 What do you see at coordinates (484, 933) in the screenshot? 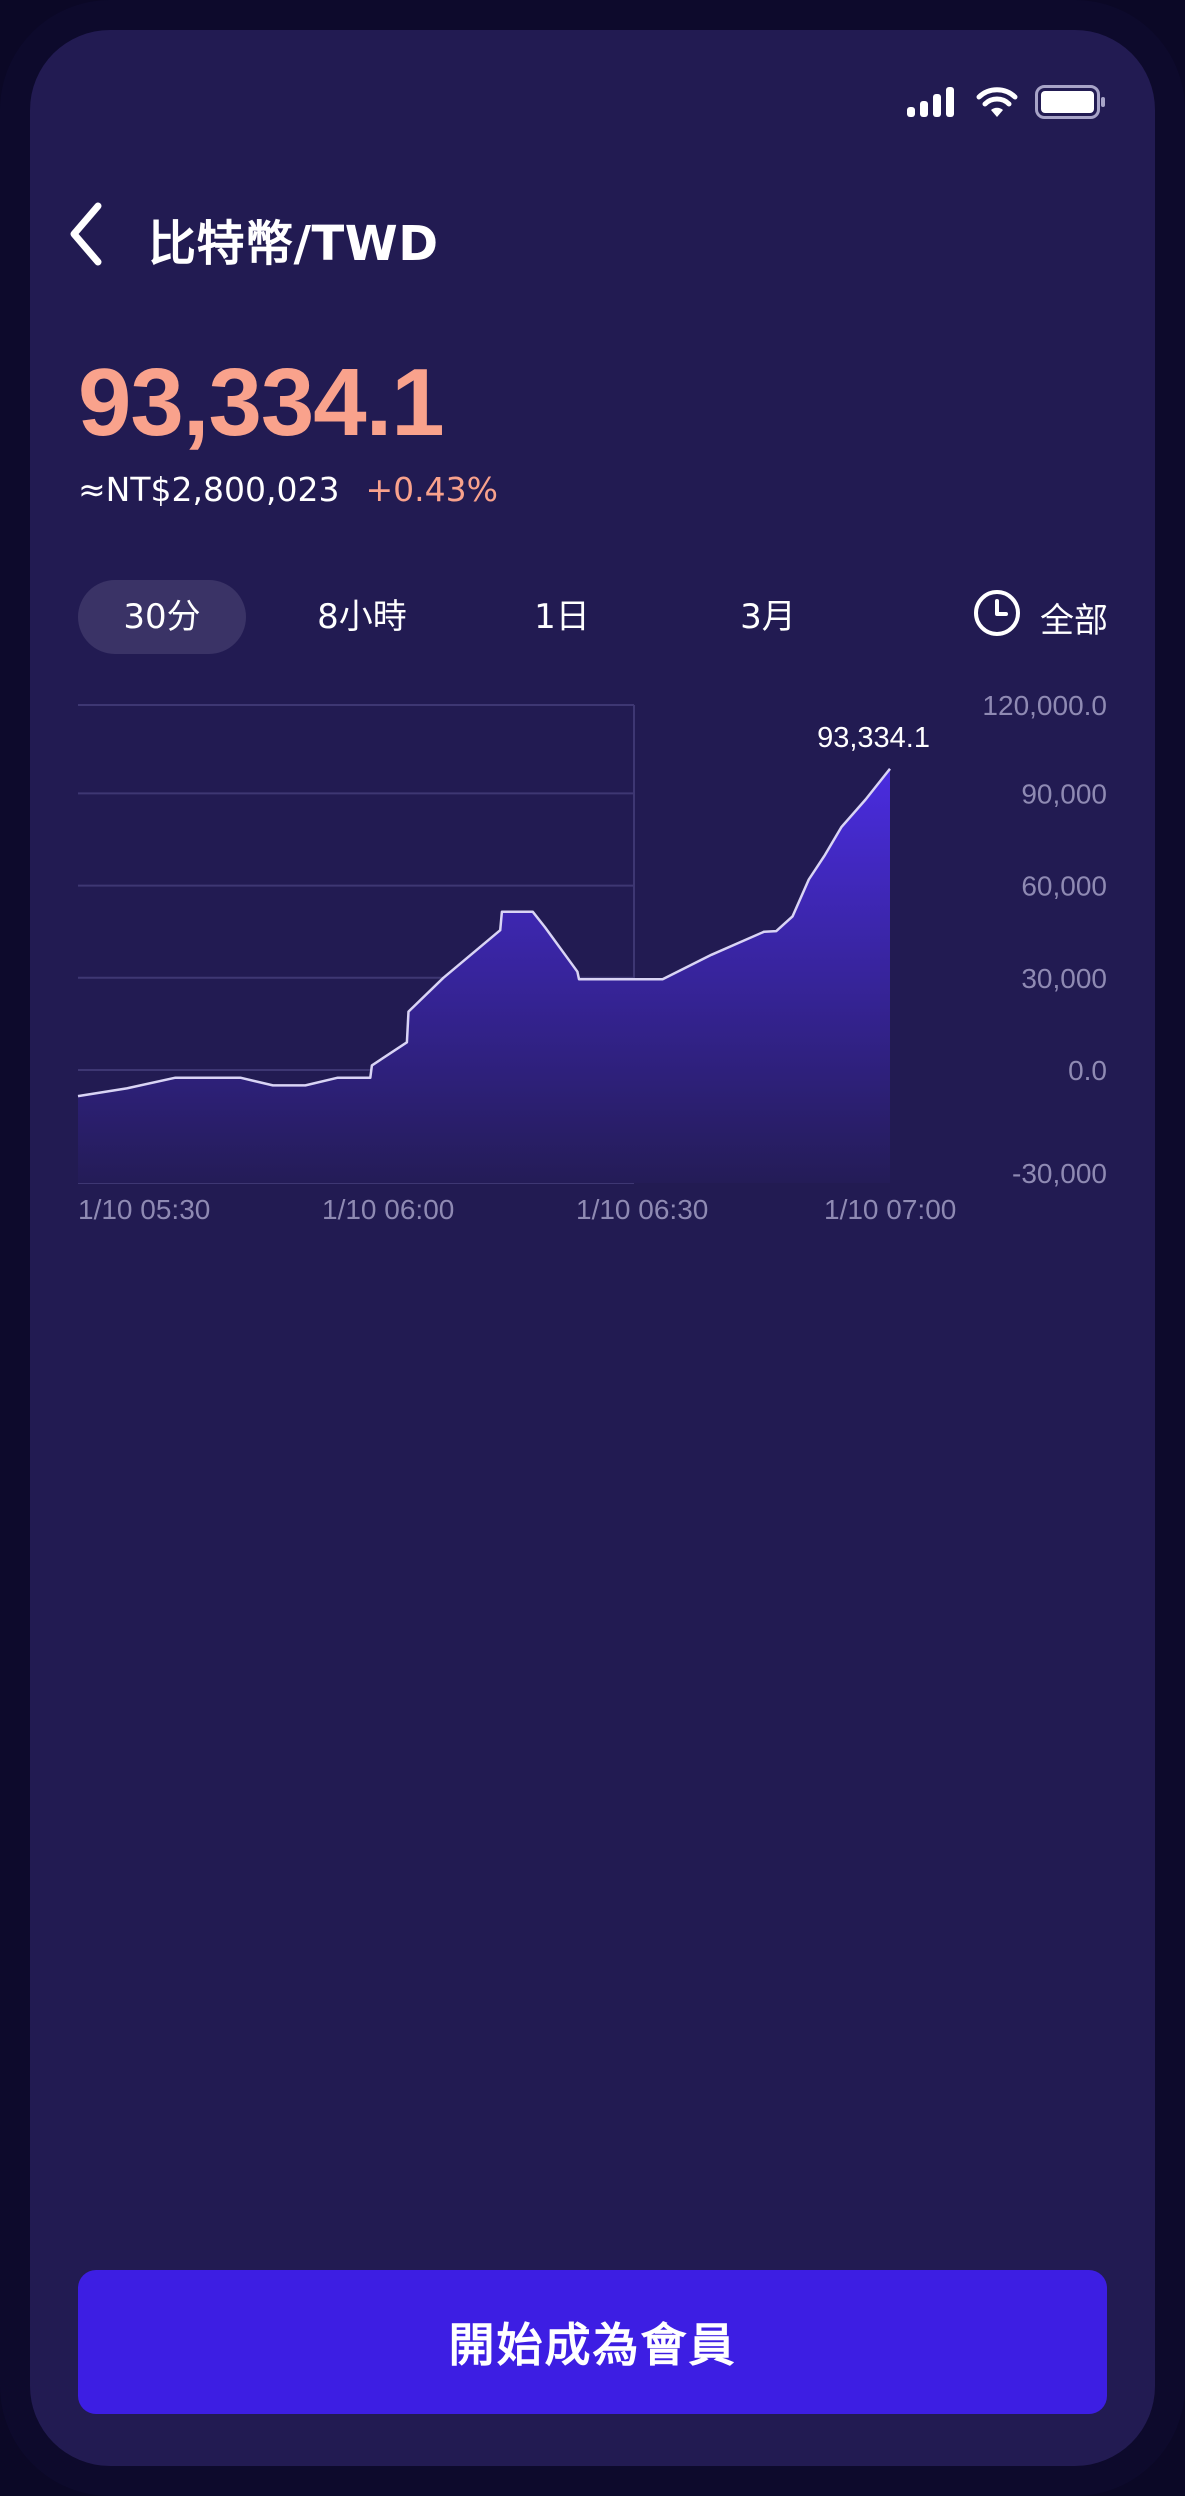
I see `chart-line` at bounding box center [484, 933].